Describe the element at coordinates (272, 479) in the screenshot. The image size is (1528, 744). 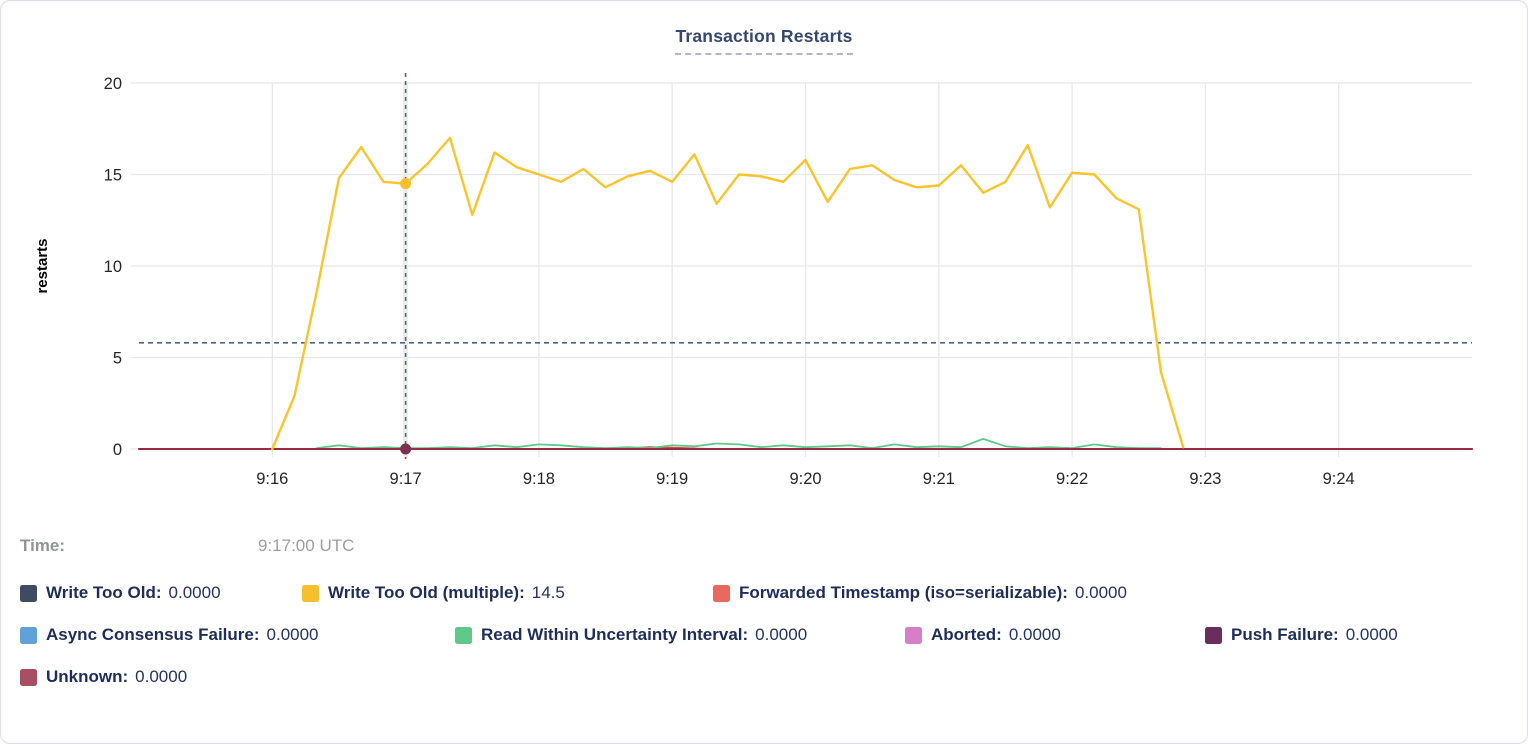
I see `x-tick-label: 9:16` at that location.